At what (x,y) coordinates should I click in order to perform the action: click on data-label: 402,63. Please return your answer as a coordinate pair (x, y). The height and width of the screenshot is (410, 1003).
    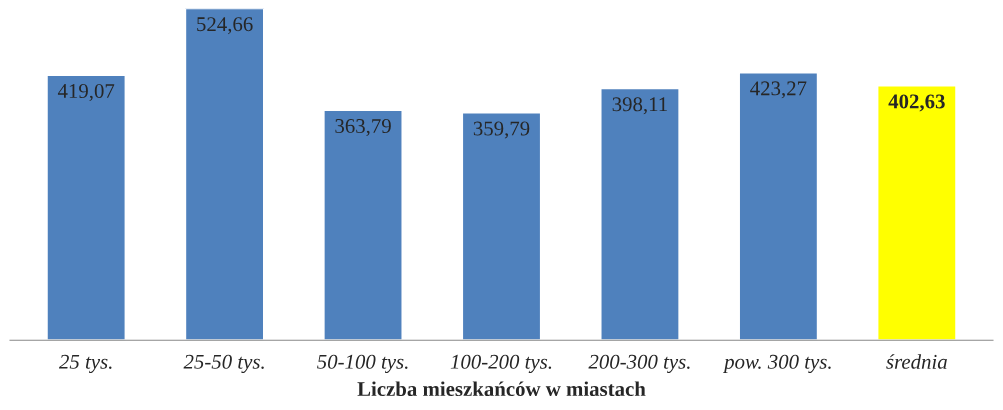
    Looking at the image, I should click on (916, 103).